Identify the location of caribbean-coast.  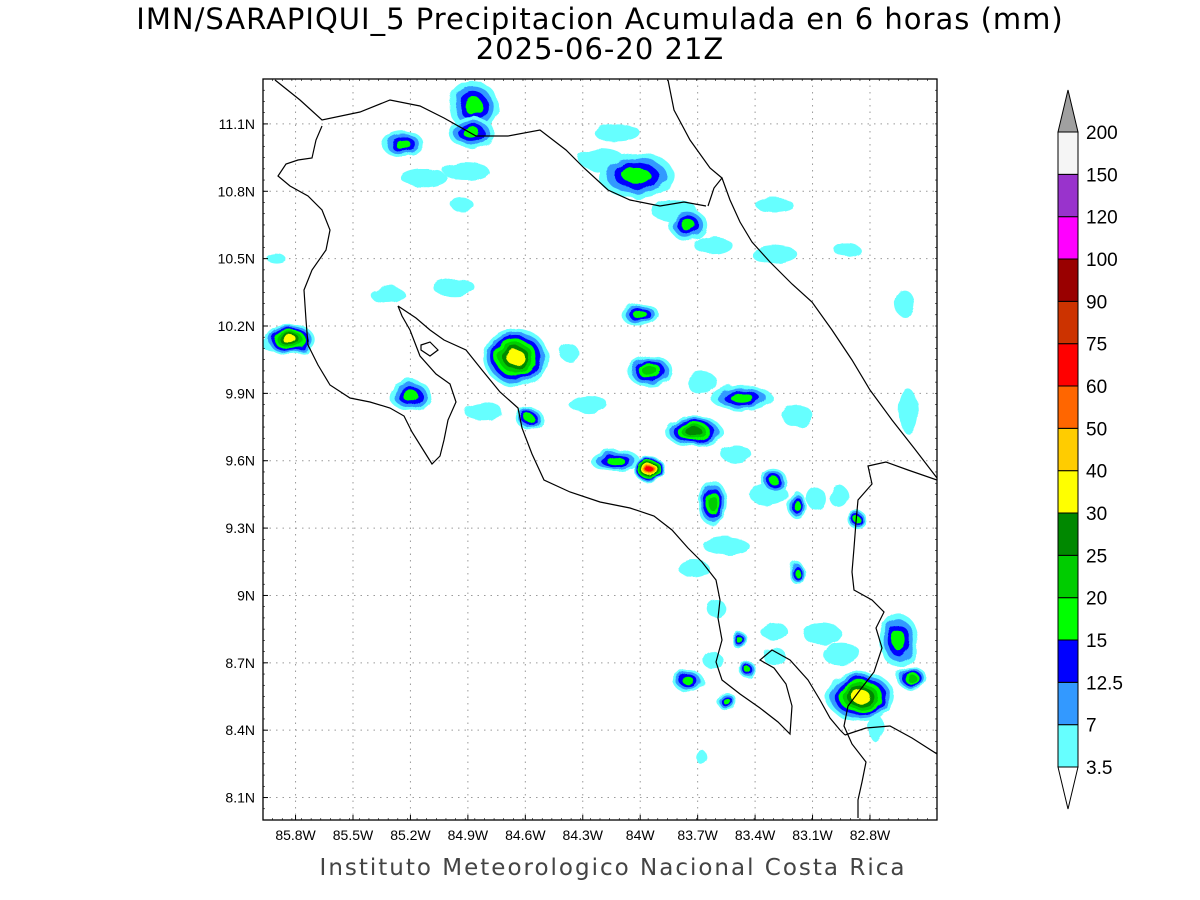
(829, 328).